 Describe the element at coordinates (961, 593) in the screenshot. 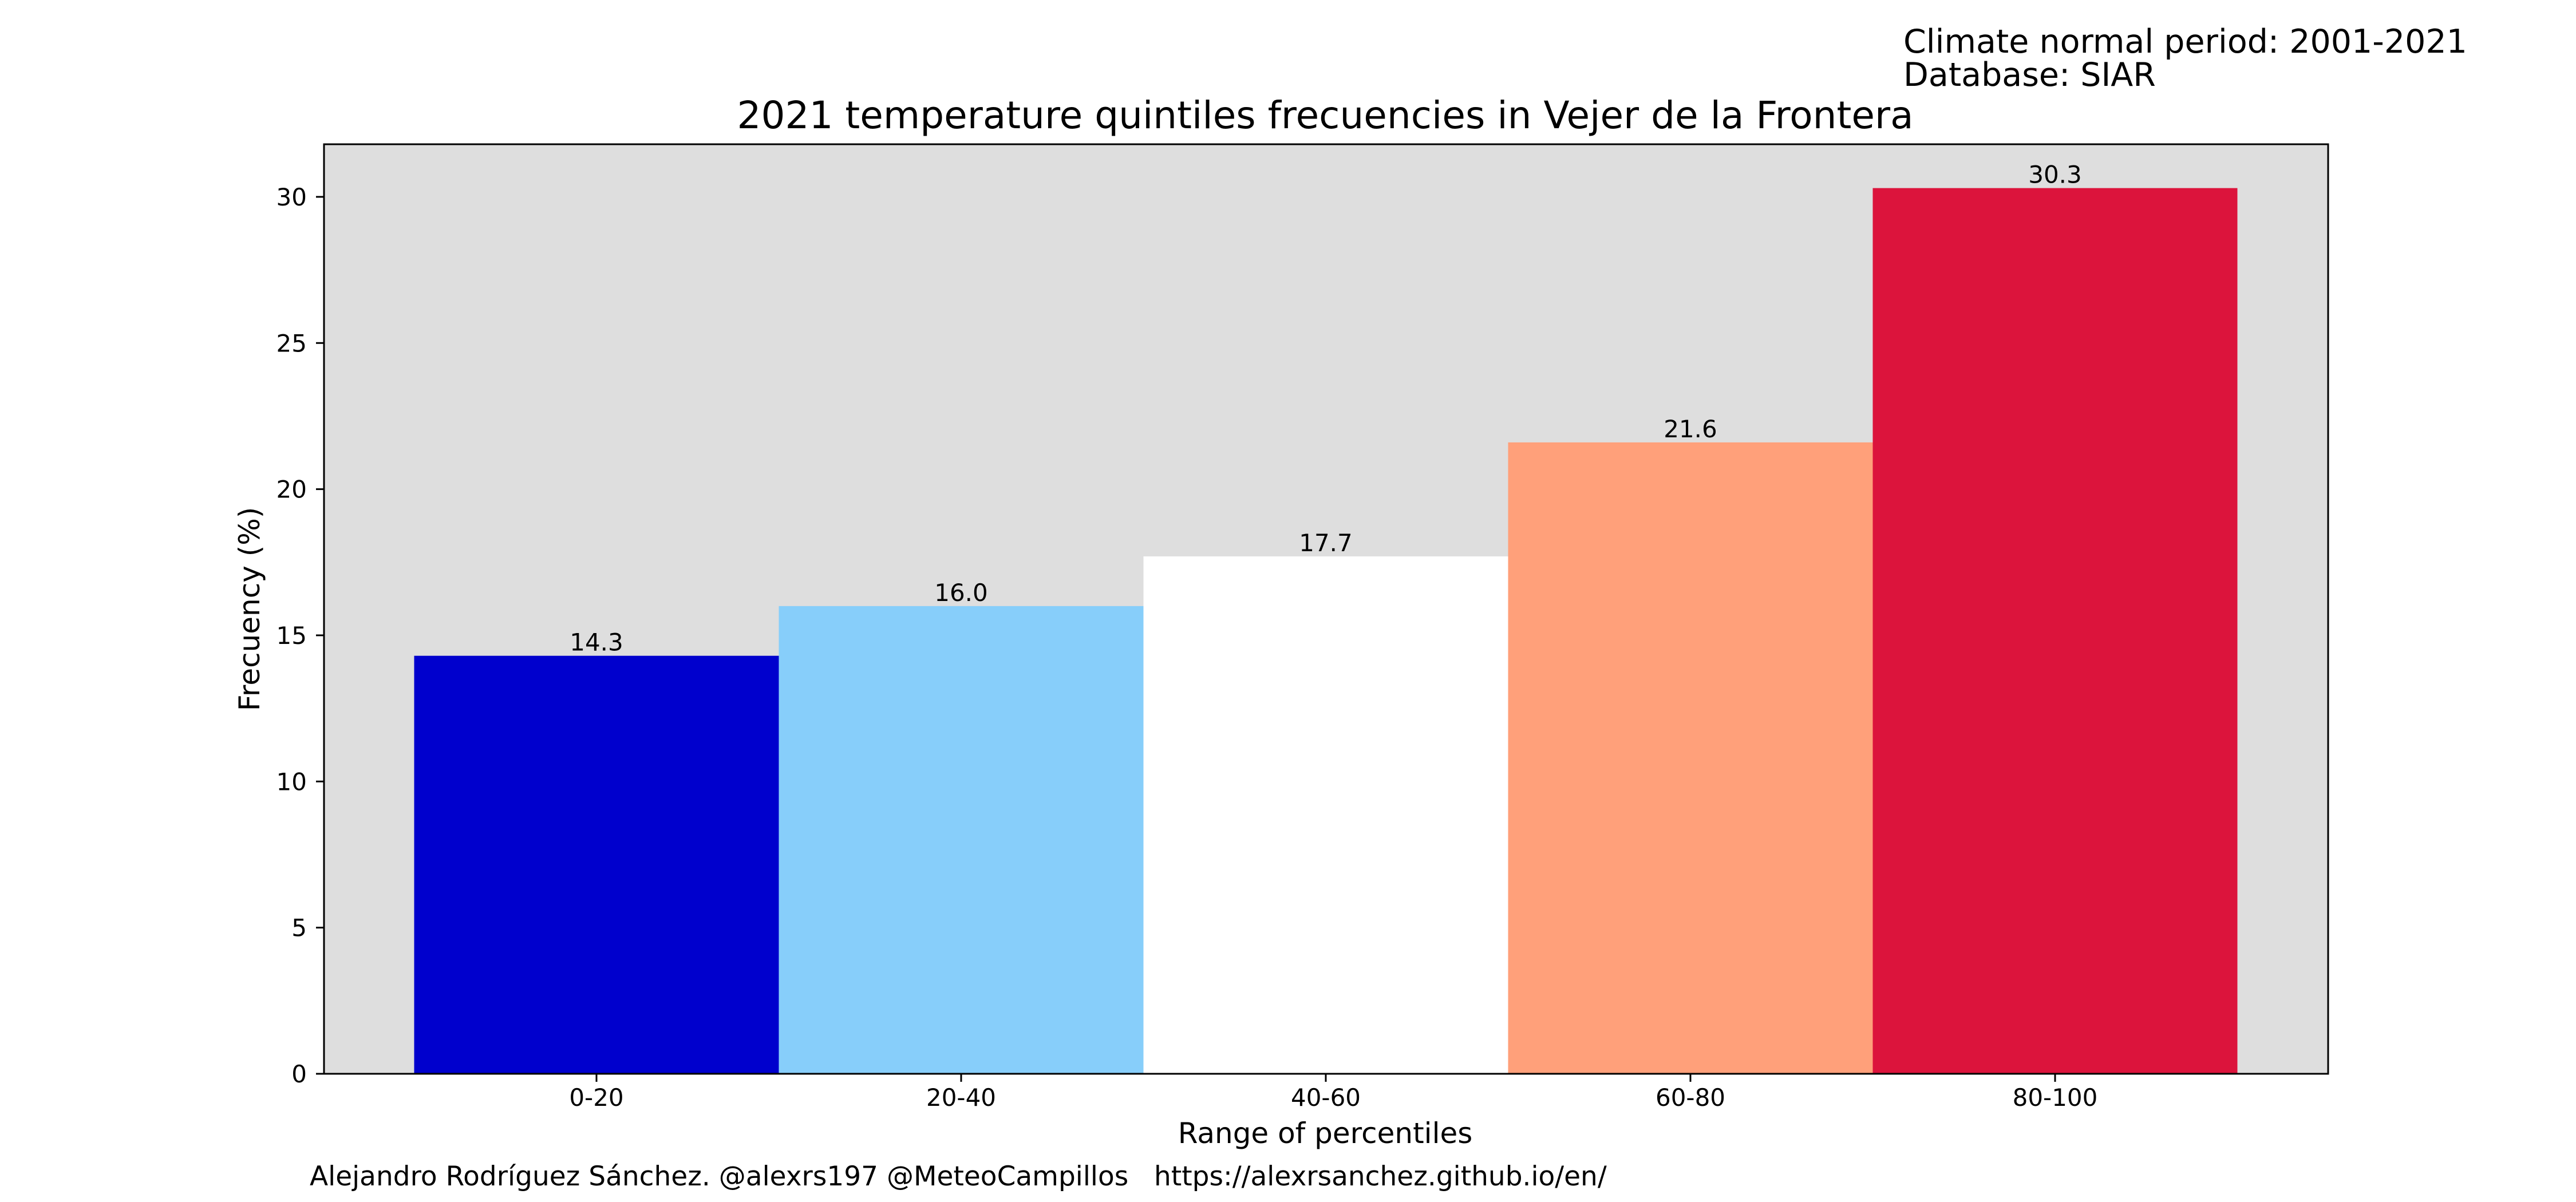

I see `bar-value-label: 16.0` at that location.